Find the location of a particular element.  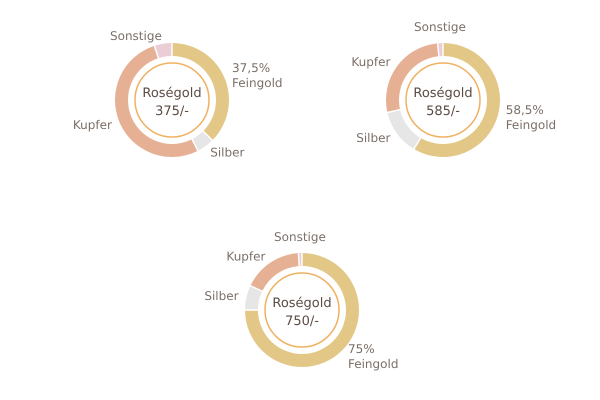

text: 750/- is located at coordinates (302, 321).